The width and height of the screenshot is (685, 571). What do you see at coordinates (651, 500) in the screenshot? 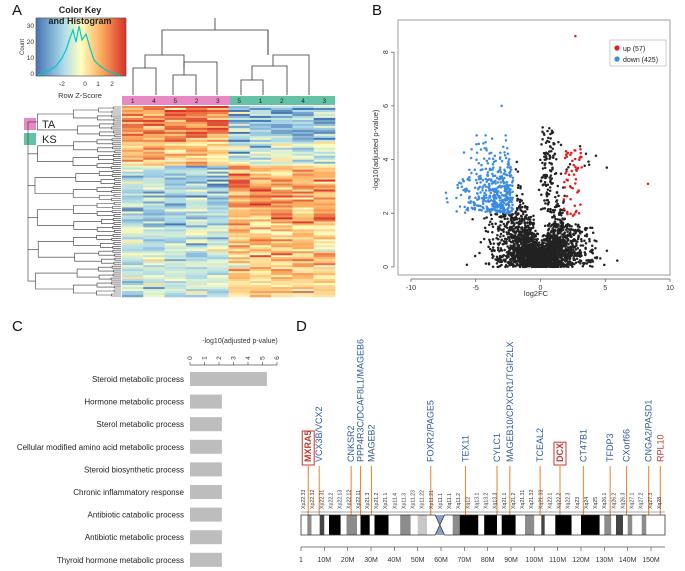
I see `band-label: Xq27.3` at bounding box center [651, 500].